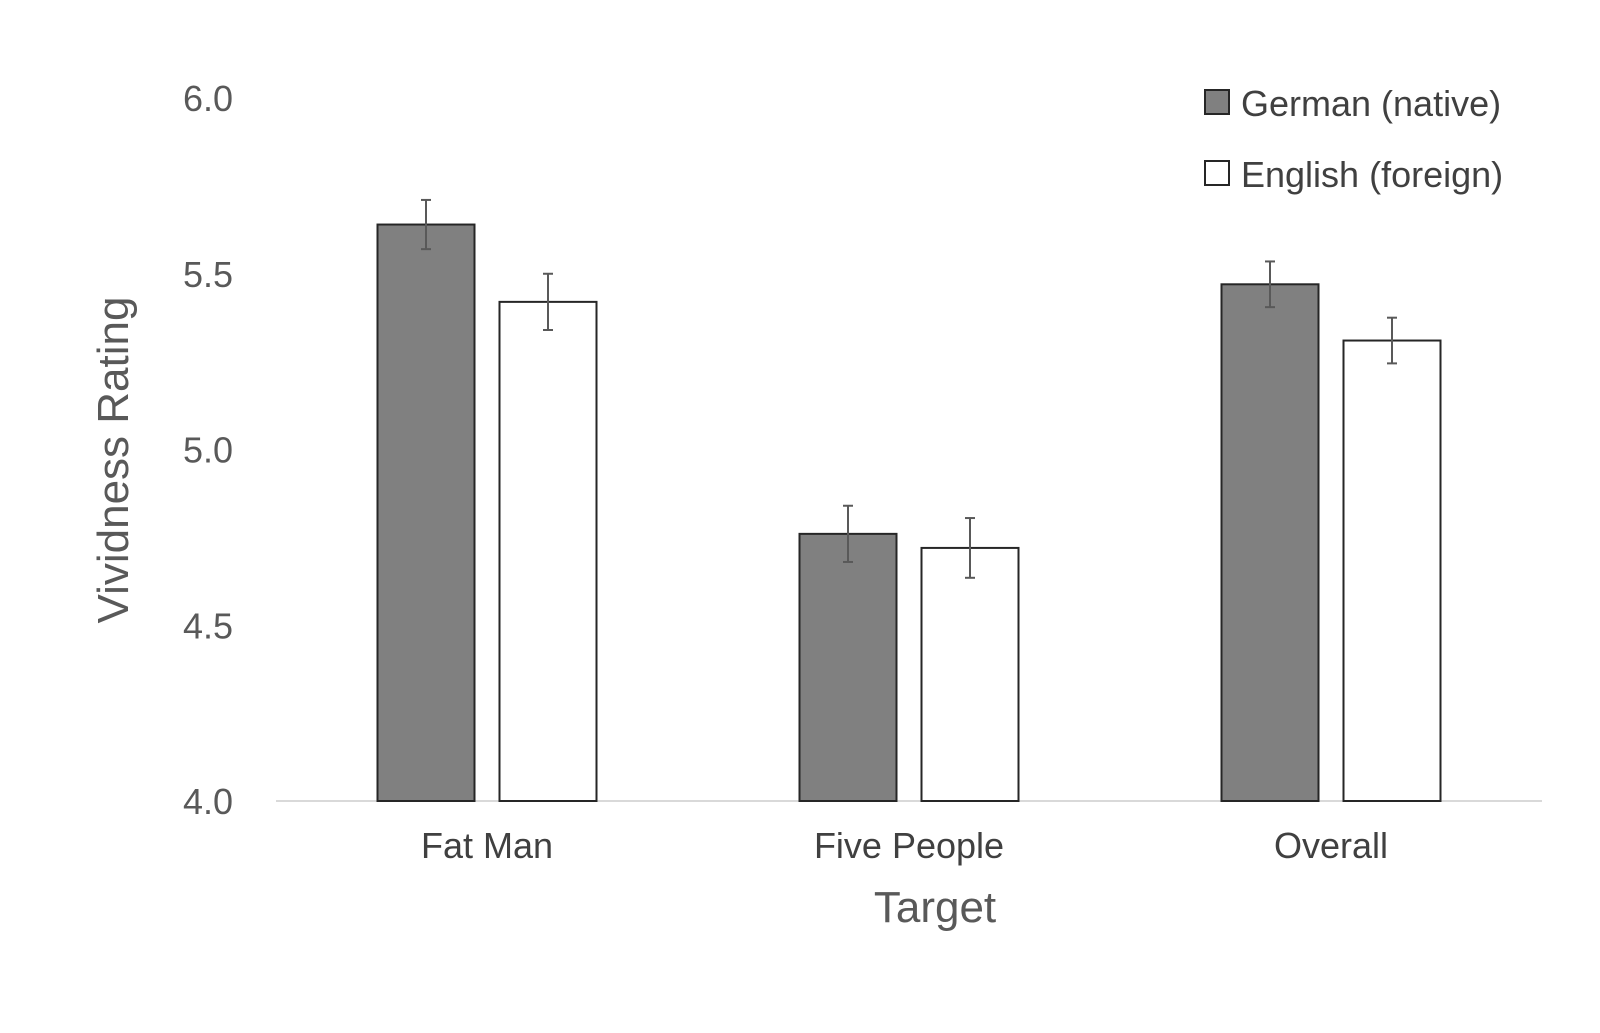 Image resolution: width=1600 pixels, height=1033 pixels. I want to click on x-axis-title: Target, so click(935, 907).